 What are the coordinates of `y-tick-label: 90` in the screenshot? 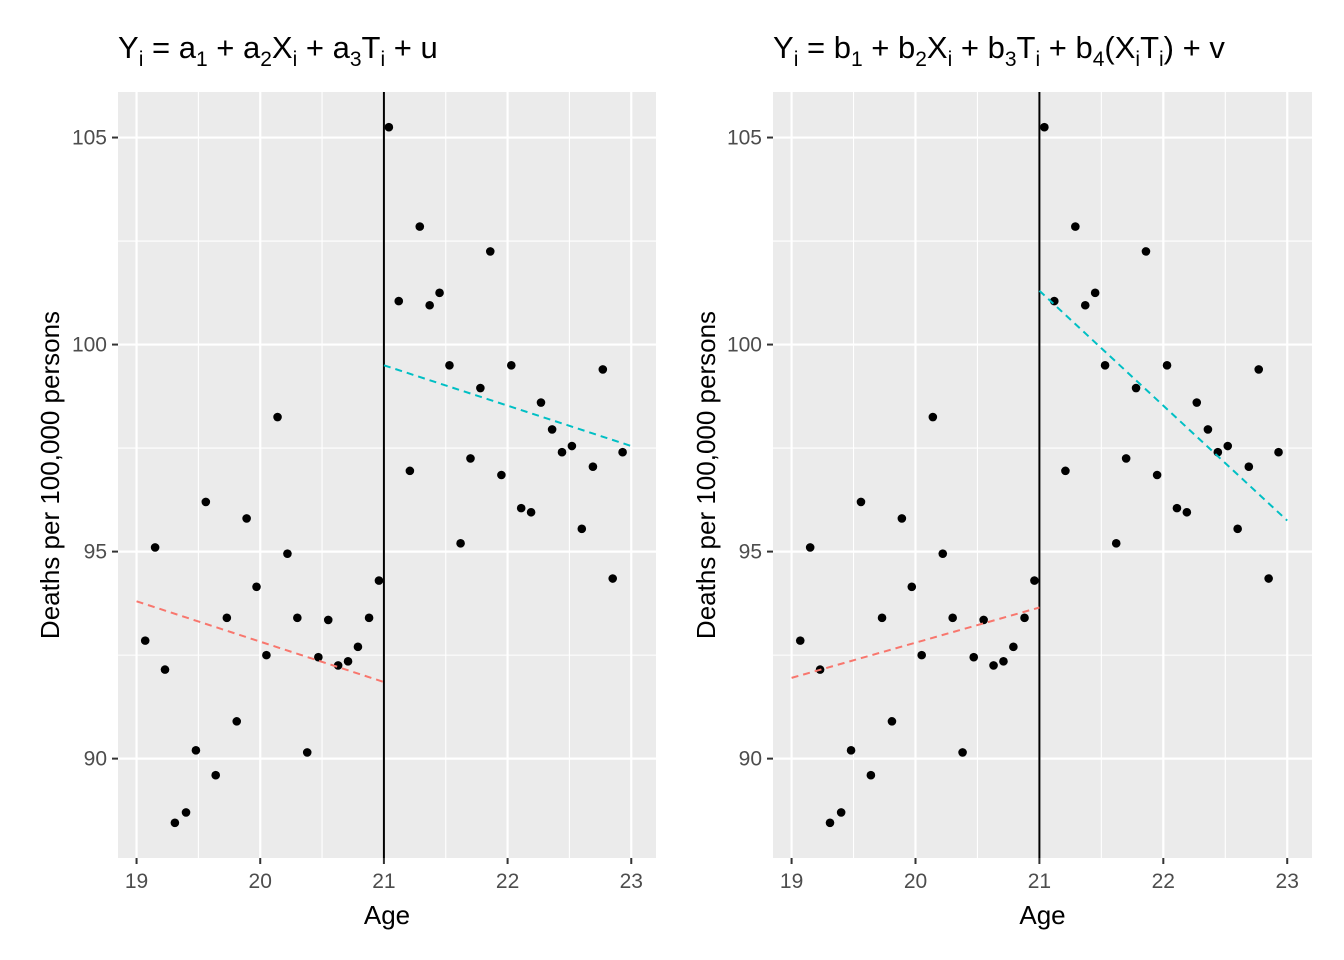 It's located at (750, 759).